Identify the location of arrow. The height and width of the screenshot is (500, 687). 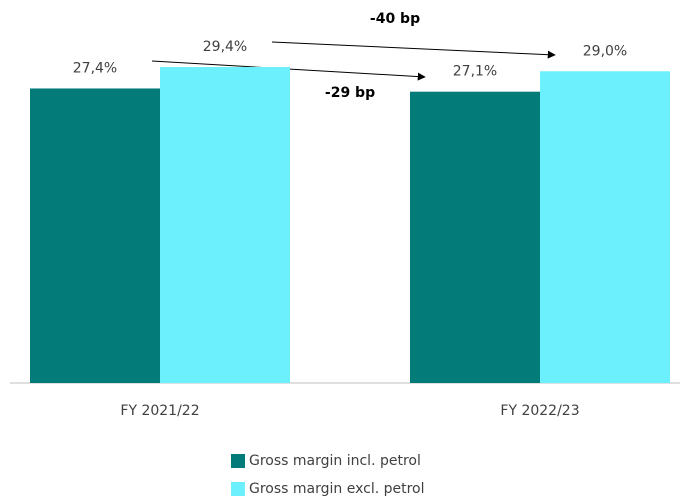
(413, 50).